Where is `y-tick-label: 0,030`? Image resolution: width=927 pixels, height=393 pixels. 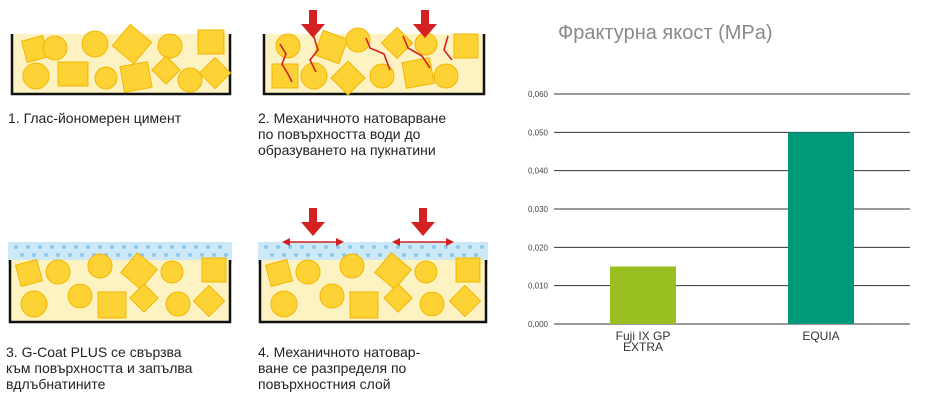 y-tick-label: 0,030 is located at coordinates (538, 209).